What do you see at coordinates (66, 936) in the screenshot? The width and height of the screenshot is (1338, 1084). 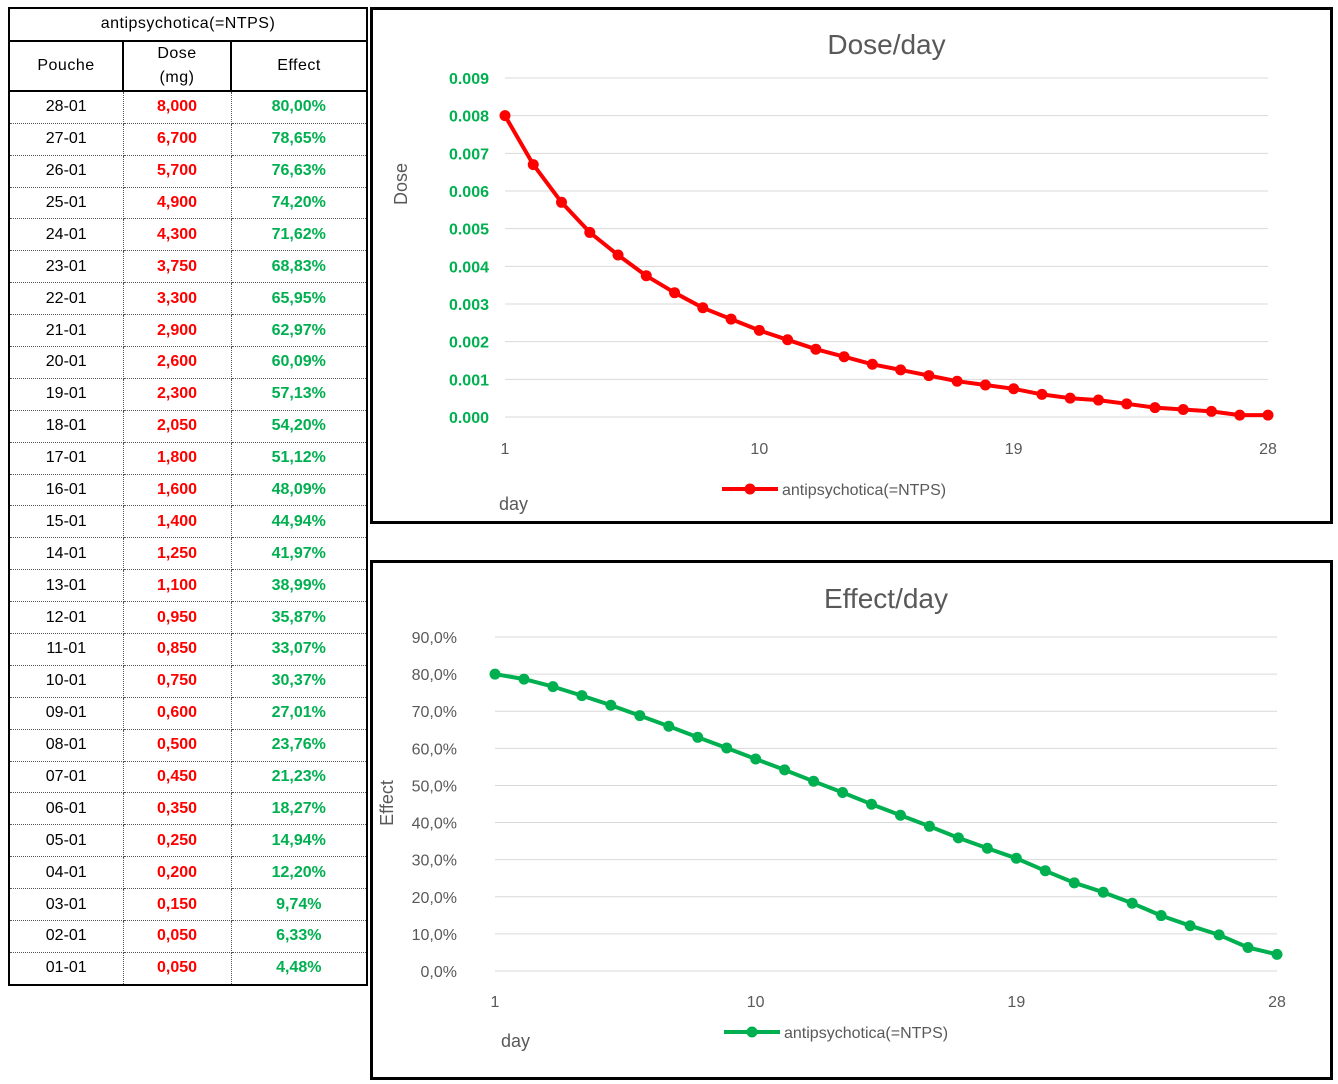 I see `pouche-cell: 02-01` at bounding box center [66, 936].